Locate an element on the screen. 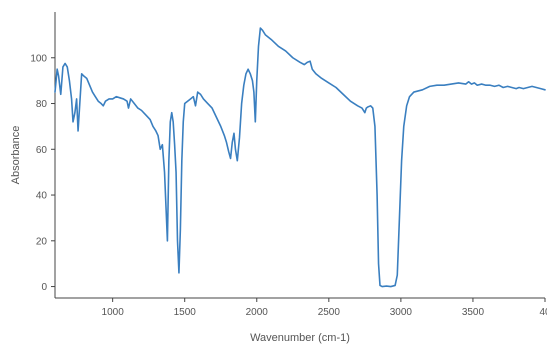 This screenshot has width=547, height=349. y-tick-label: 20 is located at coordinates (42, 241).